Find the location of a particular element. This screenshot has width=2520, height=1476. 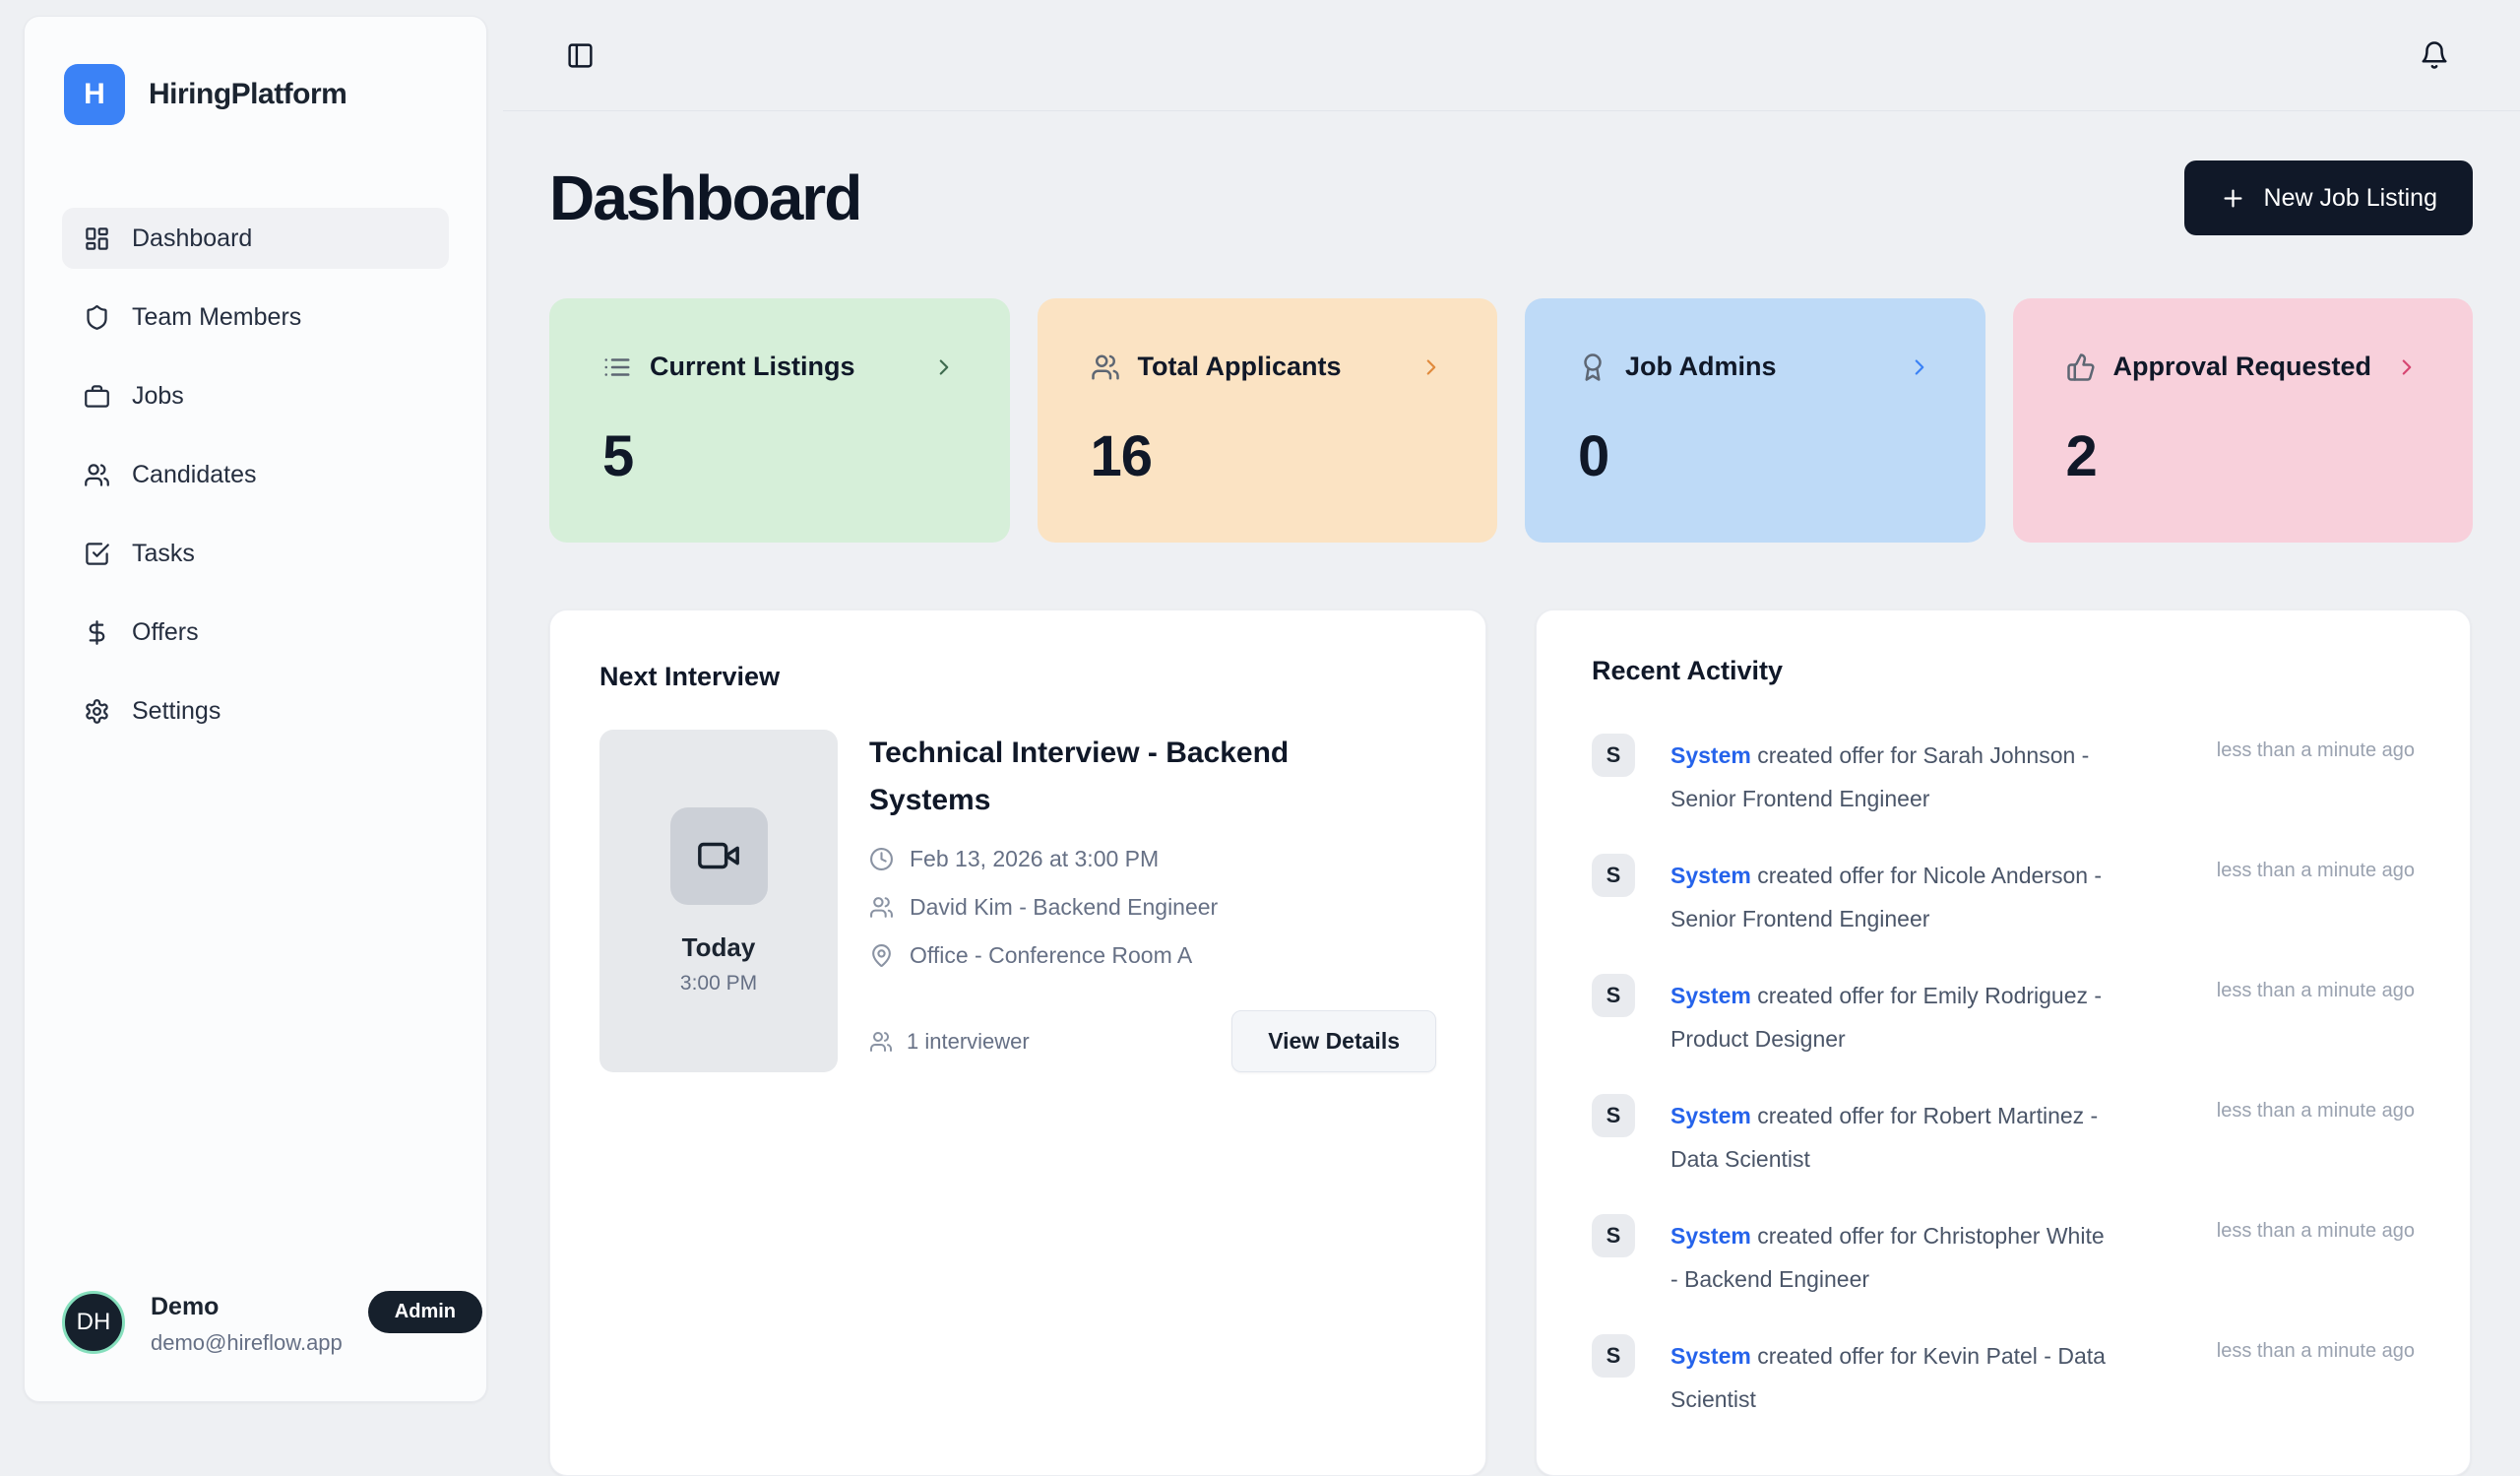

panel-left-icon is located at coordinates (580, 55).